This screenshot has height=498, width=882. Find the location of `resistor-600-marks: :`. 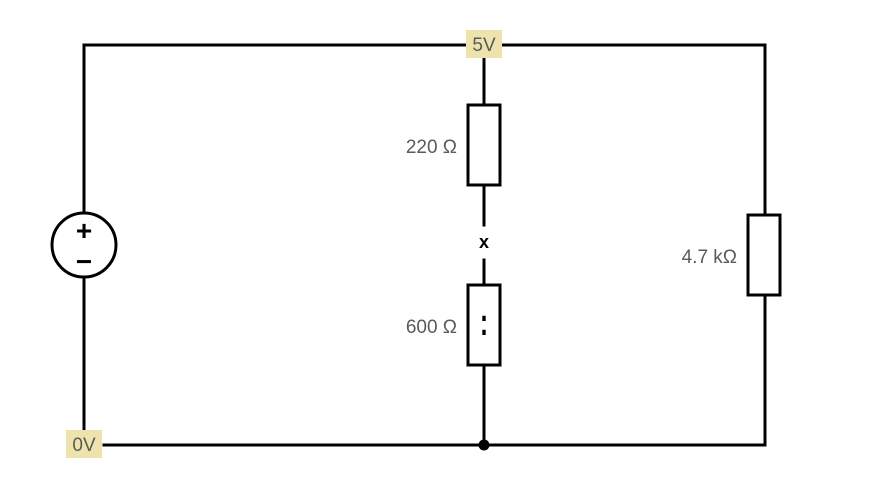

resistor-600-marks: : is located at coordinates (484, 321).